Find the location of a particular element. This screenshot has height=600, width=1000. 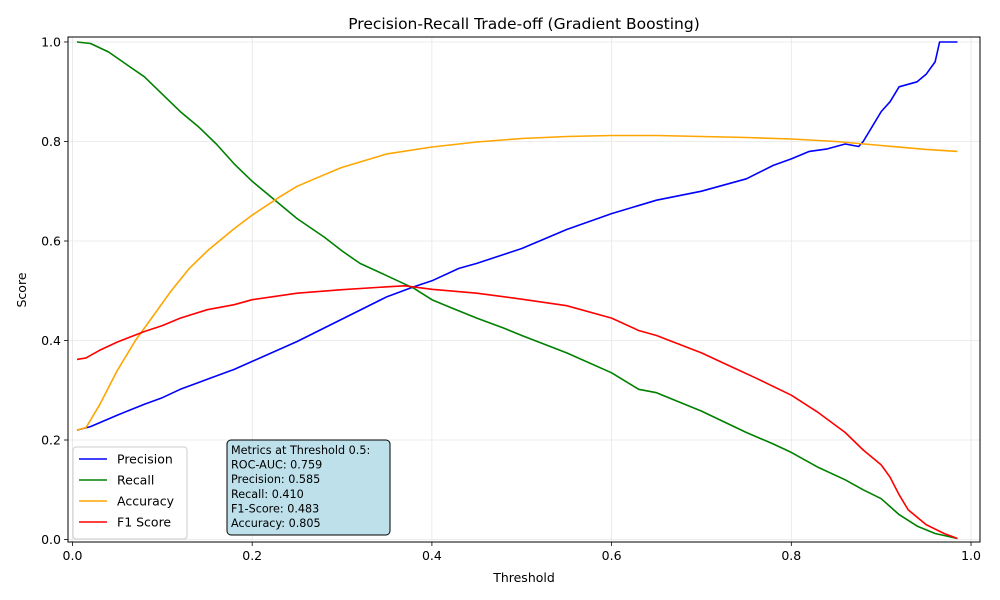

legend-label-precision: Precision is located at coordinates (145, 459).